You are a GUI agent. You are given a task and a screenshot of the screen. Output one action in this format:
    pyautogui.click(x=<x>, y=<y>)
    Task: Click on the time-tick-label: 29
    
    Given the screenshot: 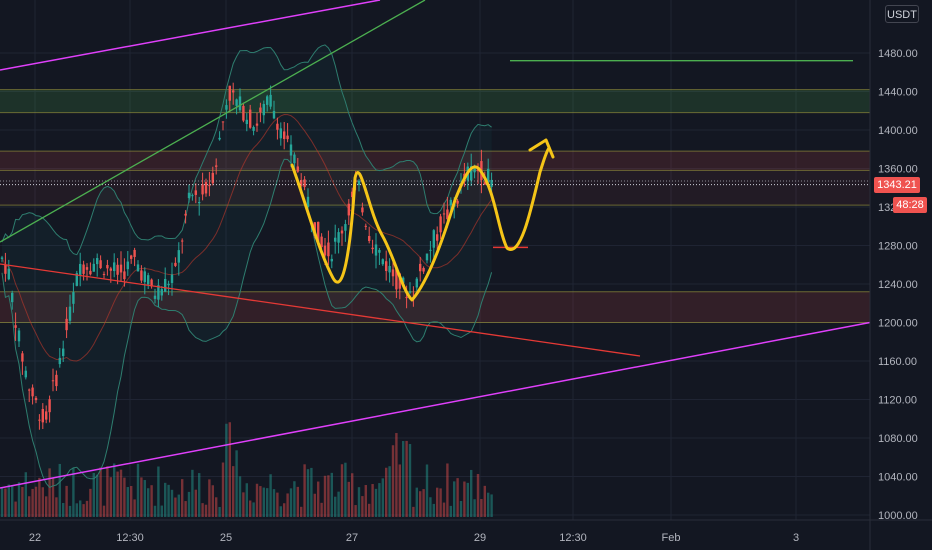 What is the action you would take?
    pyautogui.click(x=480, y=538)
    